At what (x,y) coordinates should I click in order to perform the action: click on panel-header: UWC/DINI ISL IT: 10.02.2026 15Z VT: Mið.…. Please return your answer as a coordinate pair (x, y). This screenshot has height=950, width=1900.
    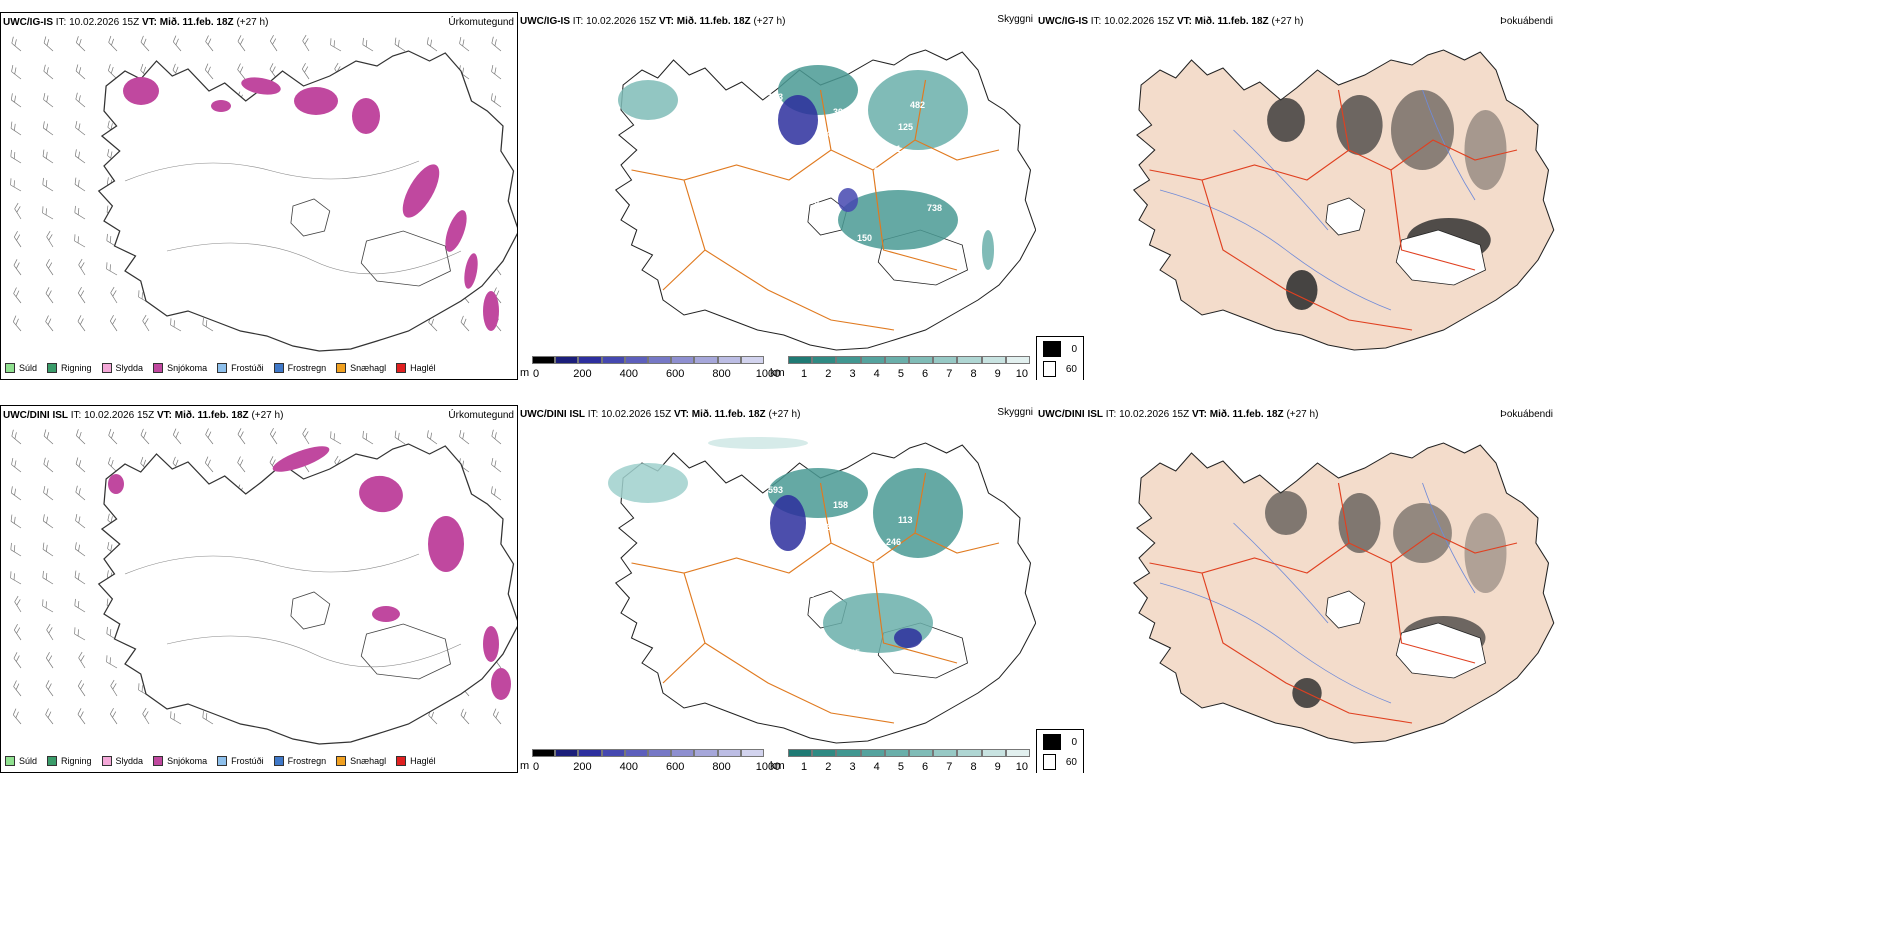
    Looking at the image, I should click on (143, 415).